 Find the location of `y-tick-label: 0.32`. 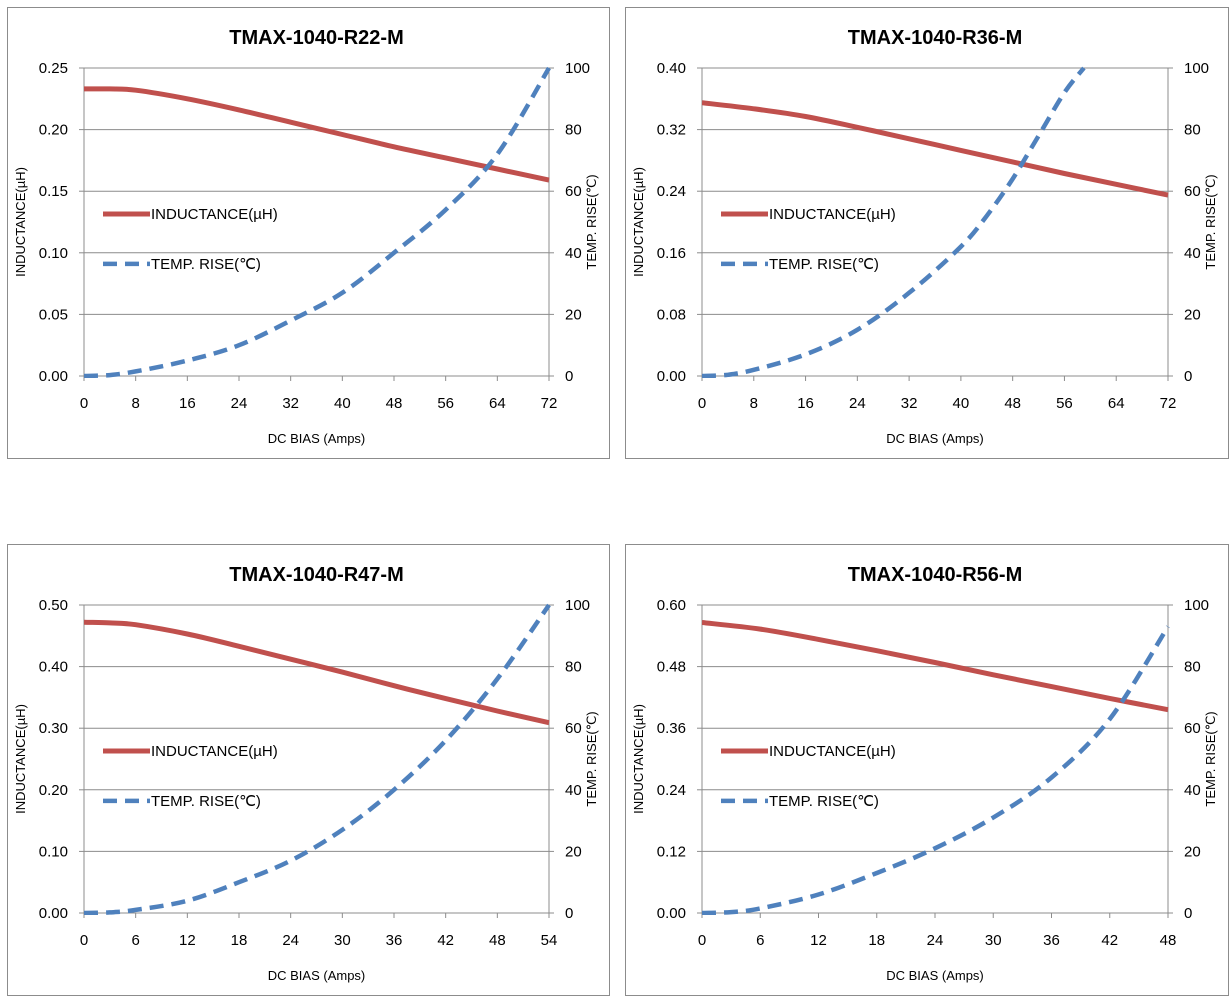

y-tick-label: 0.32 is located at coordinates (671, 130).